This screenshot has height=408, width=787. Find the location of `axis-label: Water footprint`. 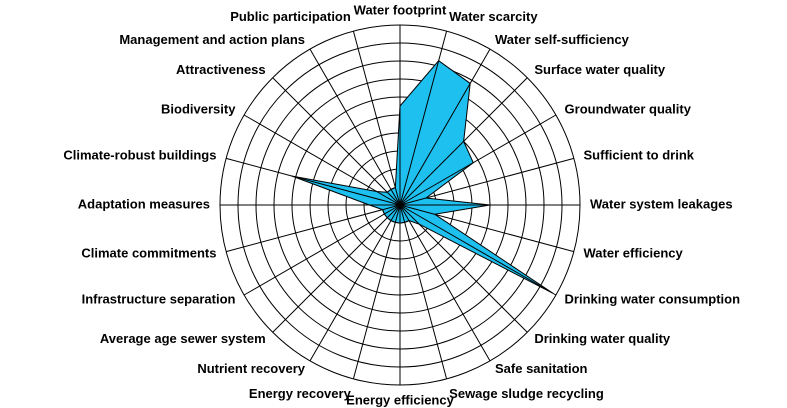

axis-label: Water footprint is located at coordinates (400, 9).